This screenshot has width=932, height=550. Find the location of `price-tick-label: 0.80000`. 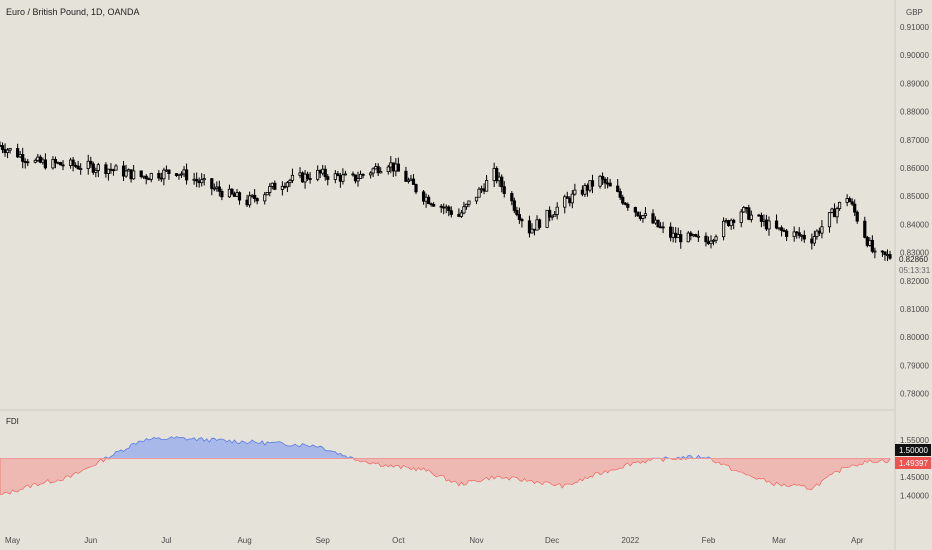

price-tick-label: 0.80000 is located at coordinates (914, 337).